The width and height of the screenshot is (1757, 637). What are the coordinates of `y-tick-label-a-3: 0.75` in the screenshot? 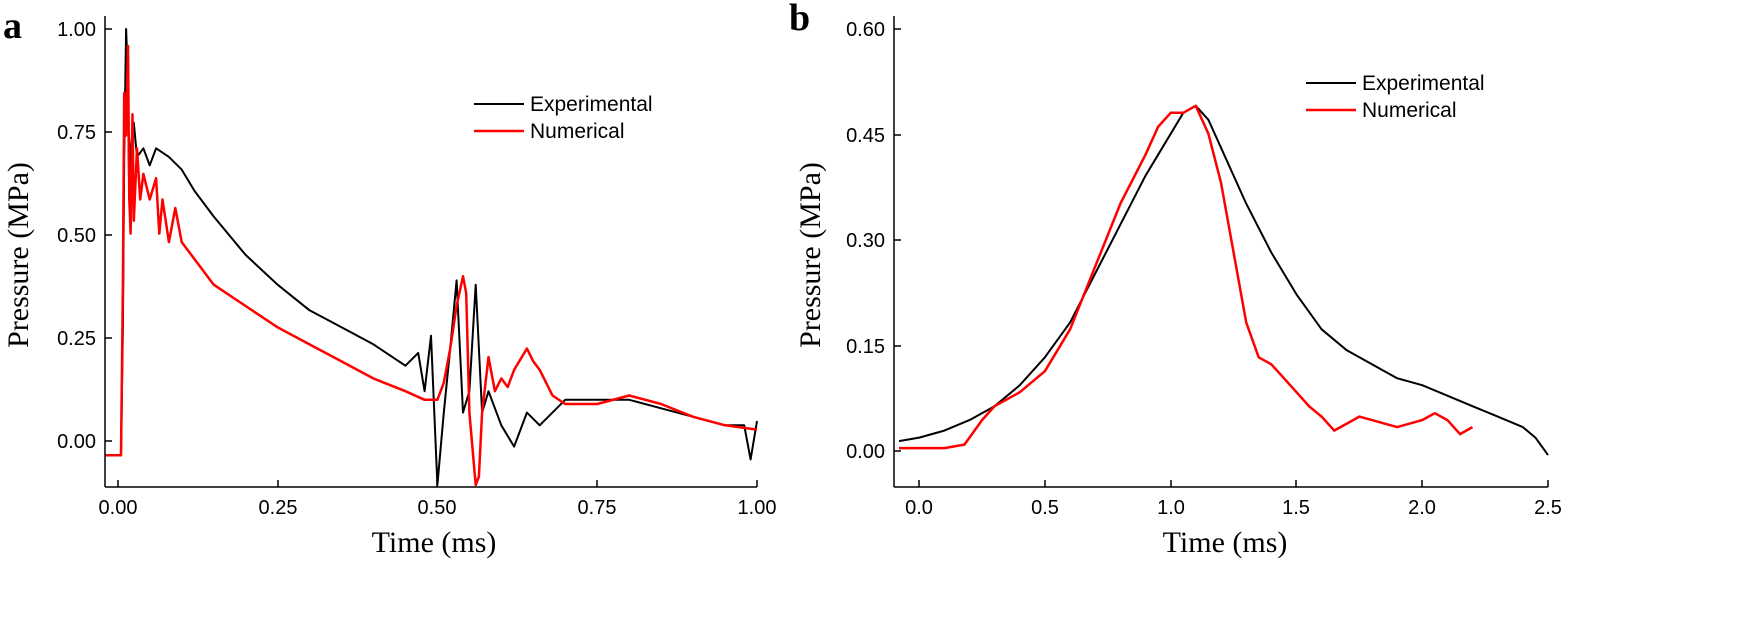 It's located at (76, 133).